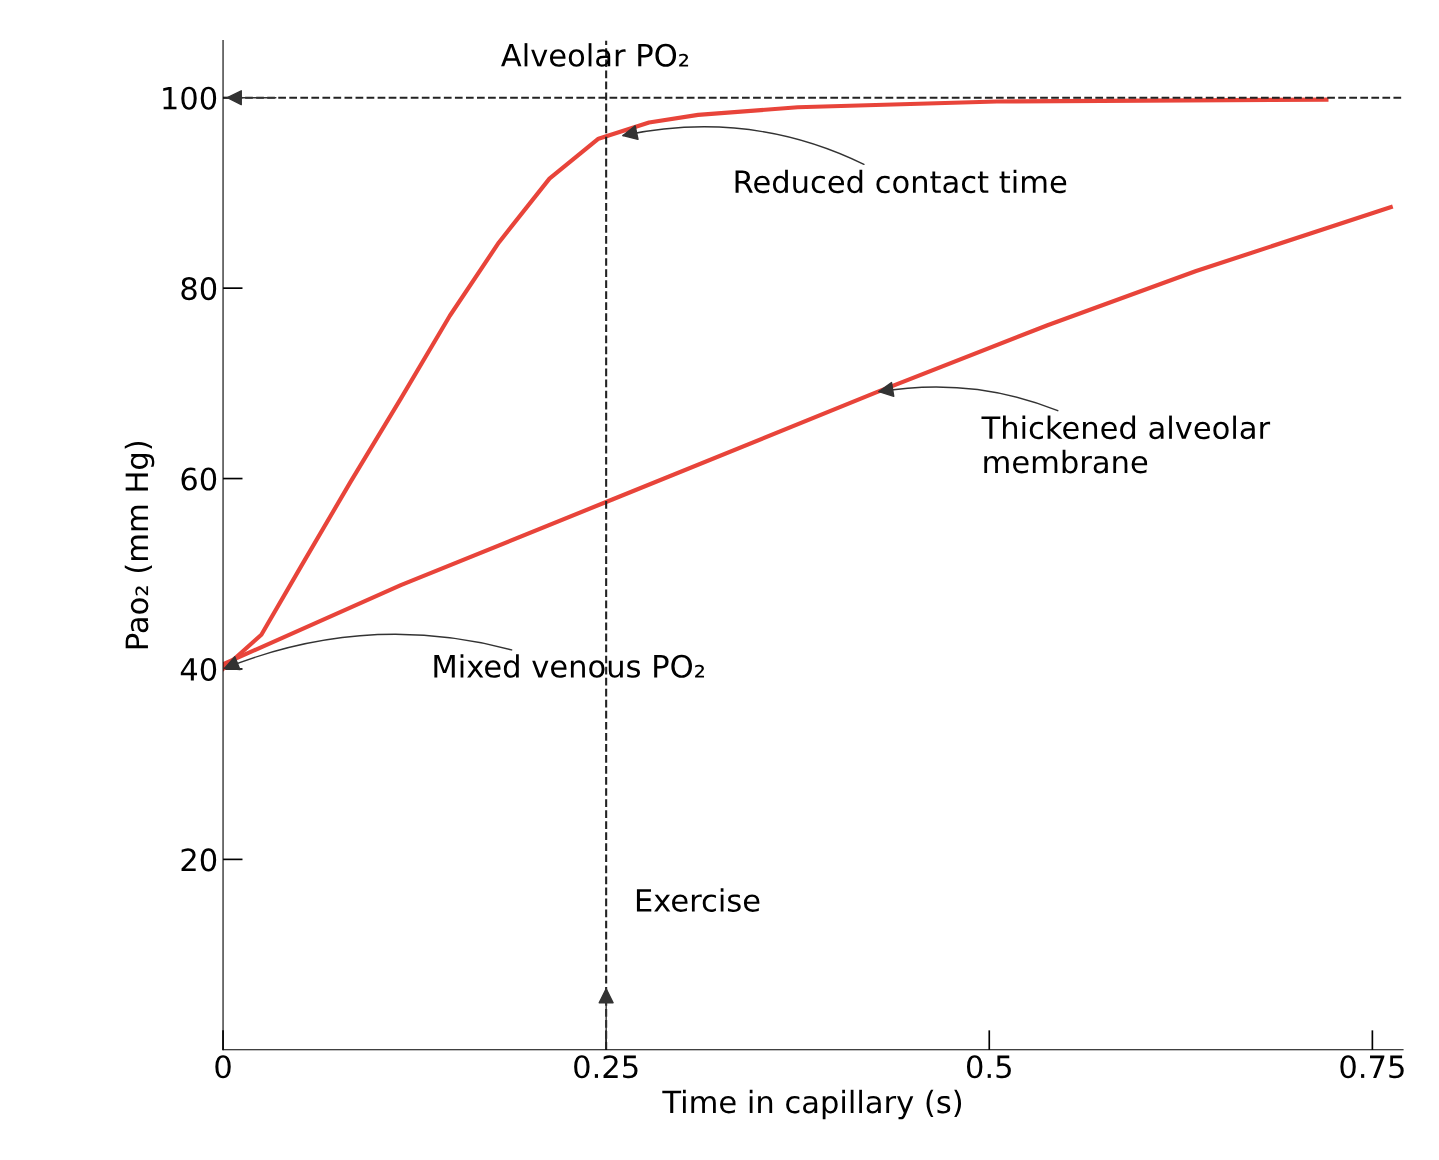  I want to click on y-axis-title: Pao₂ (mm Hg), so click(139, 545).